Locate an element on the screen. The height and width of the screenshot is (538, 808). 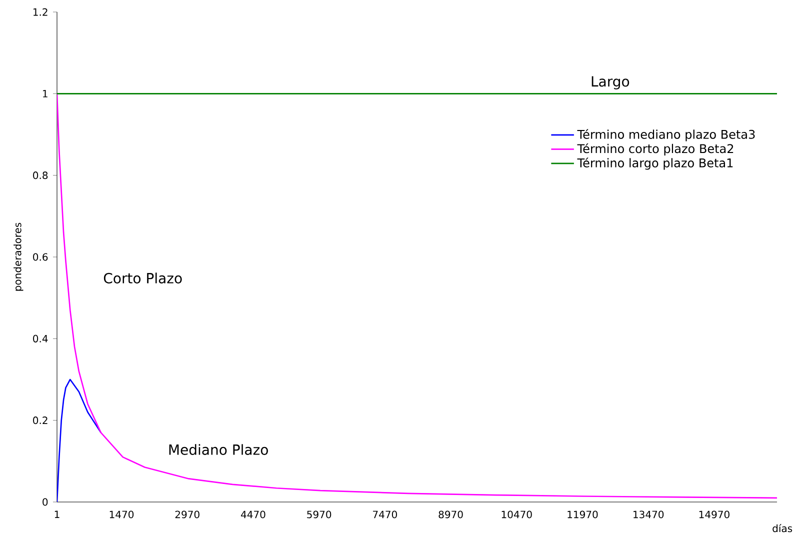
y-tick-label: 0.4 is located at coordinates (40, 338).